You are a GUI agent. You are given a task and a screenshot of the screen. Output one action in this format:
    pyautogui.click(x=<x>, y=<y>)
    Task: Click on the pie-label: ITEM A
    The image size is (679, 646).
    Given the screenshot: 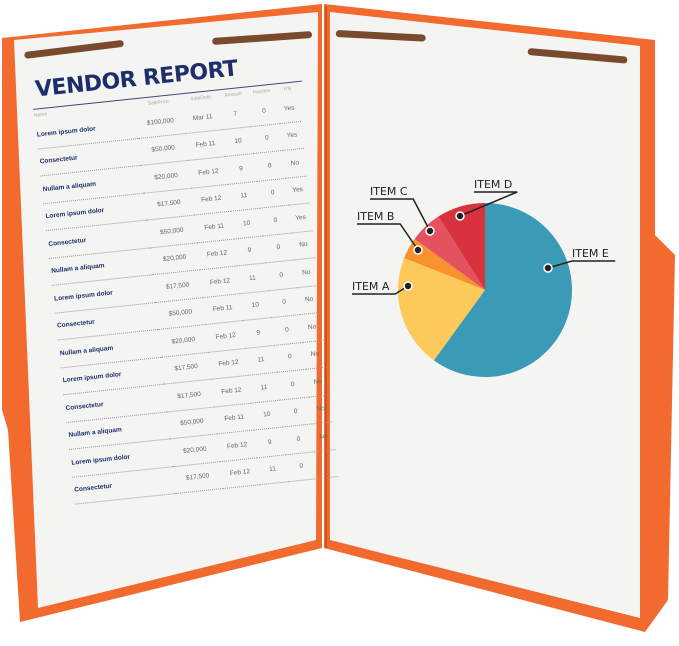 What is the action you would take?
    pyautogui.click(x=371, y=286)
    